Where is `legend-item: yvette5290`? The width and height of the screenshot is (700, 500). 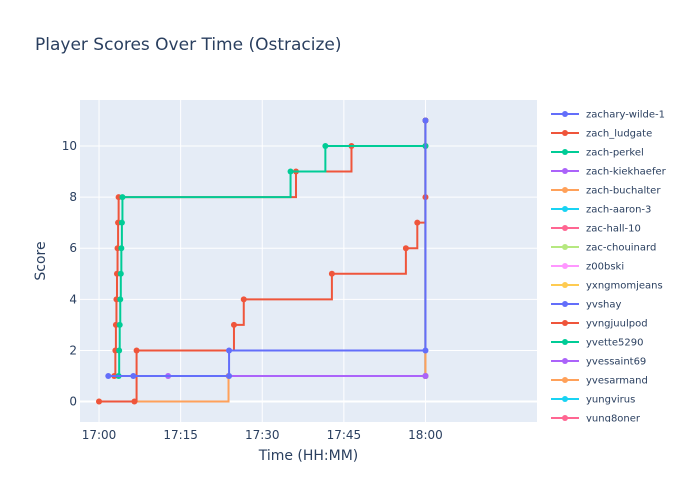
legend-item: yvette5290 is located at coordinates (597, 343).